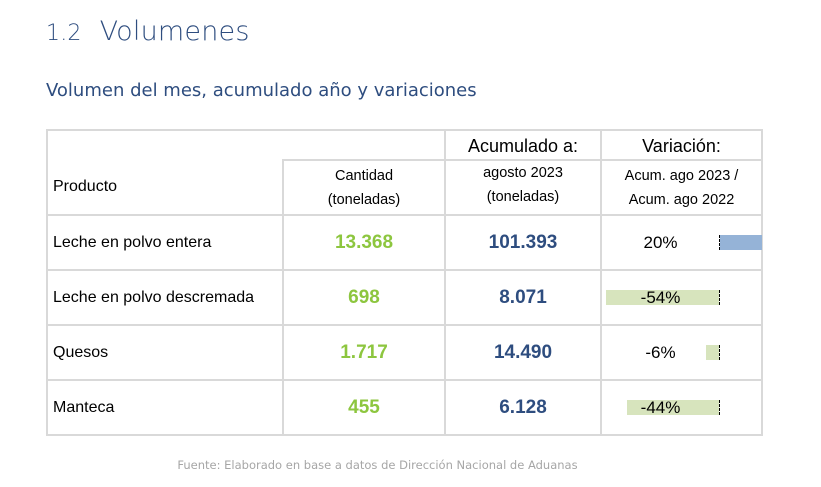  I want to click on variacion-cell: -54%, so click(681, 297).